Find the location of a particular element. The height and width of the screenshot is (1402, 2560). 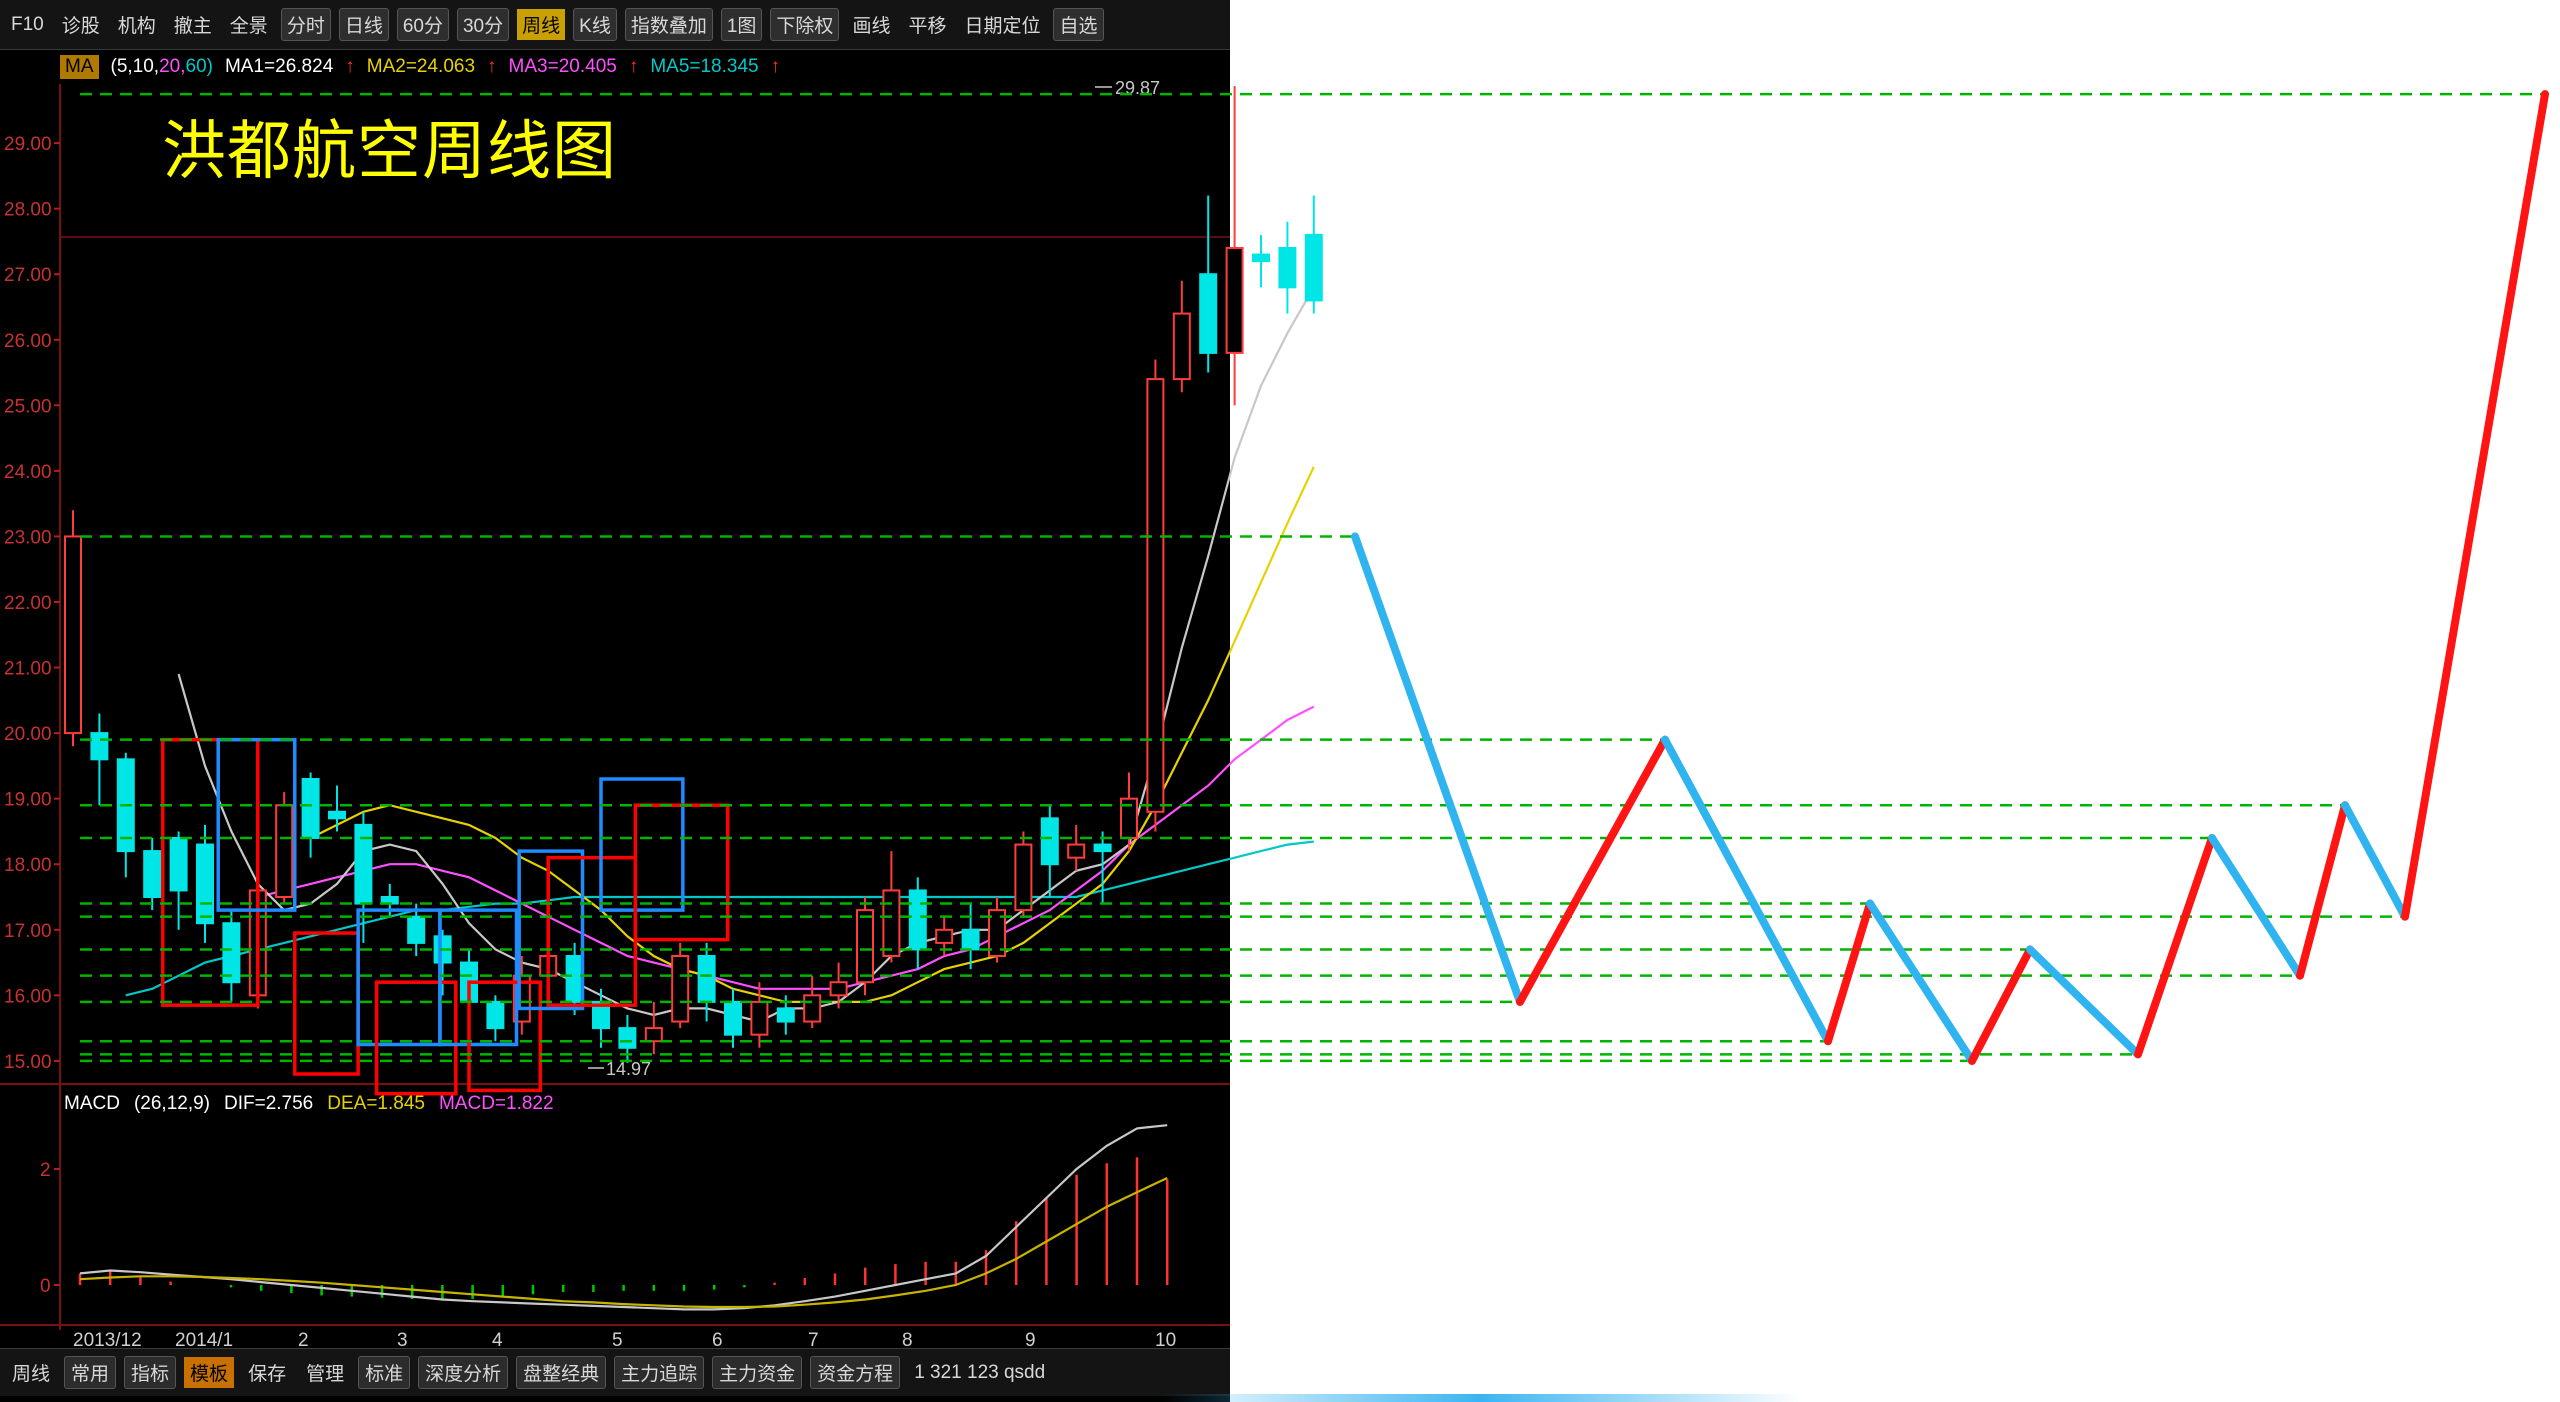

price-tick-label: 23.00 is located at coordinates (28, 537).